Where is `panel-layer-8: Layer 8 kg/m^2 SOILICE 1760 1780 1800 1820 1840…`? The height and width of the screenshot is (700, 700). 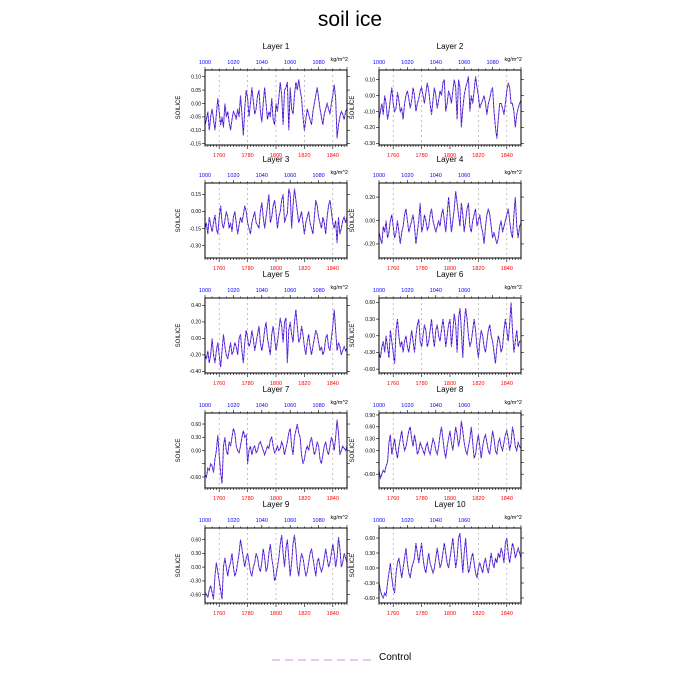
panel-layer-8: Layer 8 kg/m^2 SOILICE 1760 1780 1800 1820 1840… is located at coordinates (437, 443).